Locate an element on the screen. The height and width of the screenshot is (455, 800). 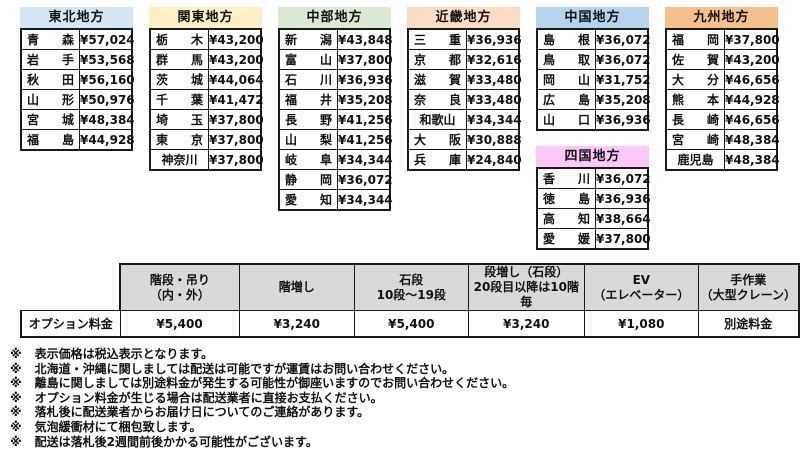
table-row: 宮城 ¥48,384 is located at coordinates (77, 119).